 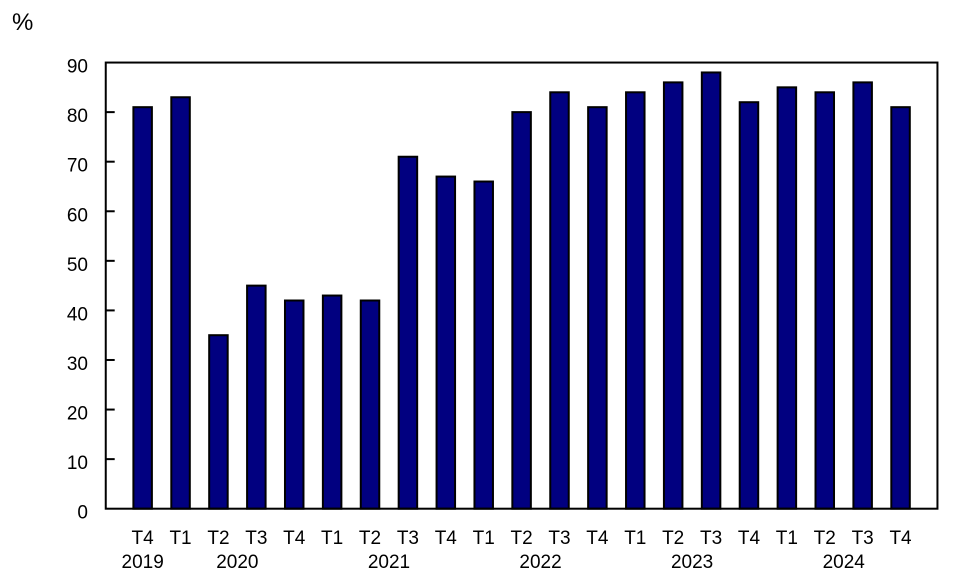 What do you see at coordinates (77, 414) in the screenshot?
I see `svg-text: 20` at bounding box center [77, 414].